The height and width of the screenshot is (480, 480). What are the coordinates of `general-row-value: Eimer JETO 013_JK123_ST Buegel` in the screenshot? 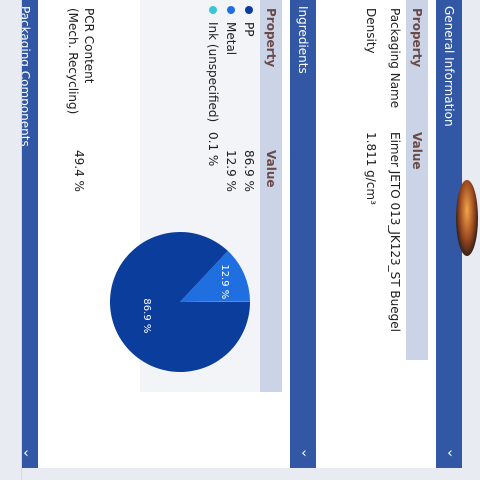 It's located at (395, 232).